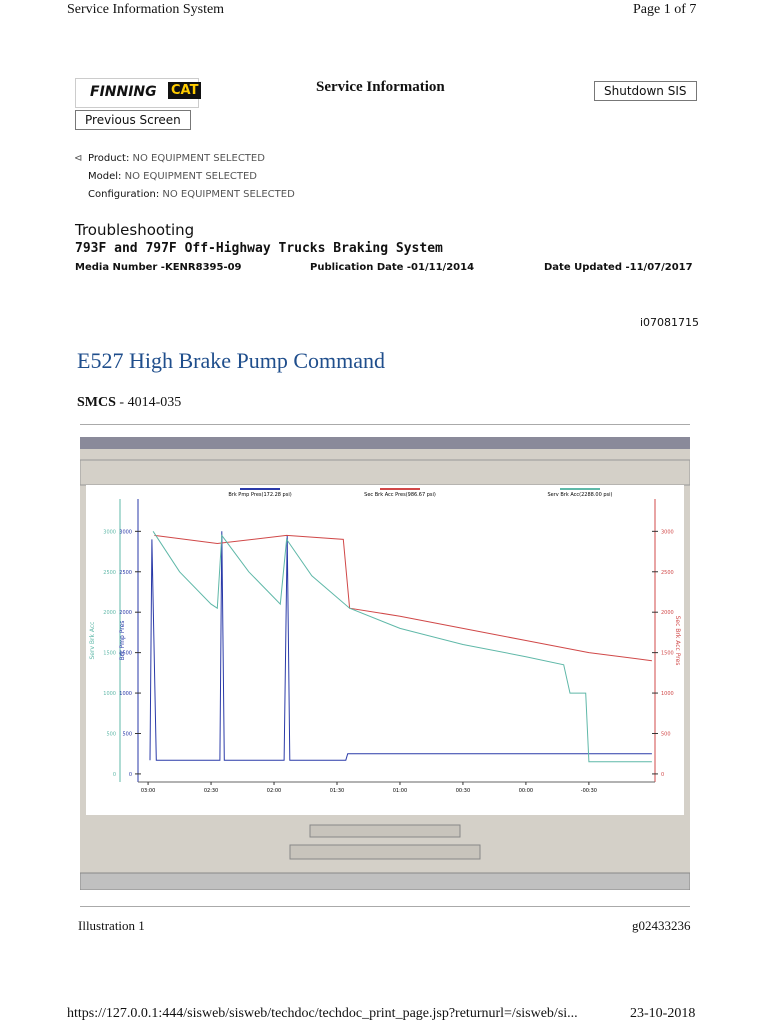  Describe the element at coordinates (400, 495) in the screenshot. I see `legend-label: Sec Brk Acc Pres(986.67 psi)` at that location.